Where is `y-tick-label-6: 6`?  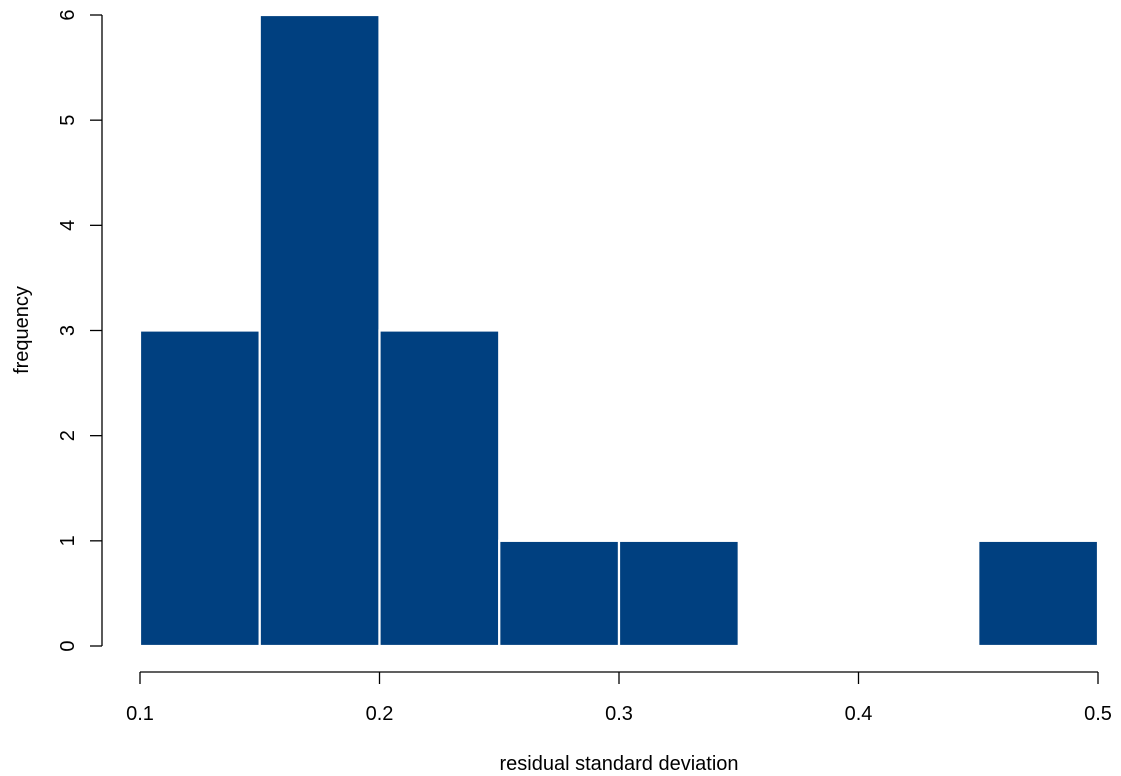
y-tick-label-6: 6 is located at coordinates (68, 14).